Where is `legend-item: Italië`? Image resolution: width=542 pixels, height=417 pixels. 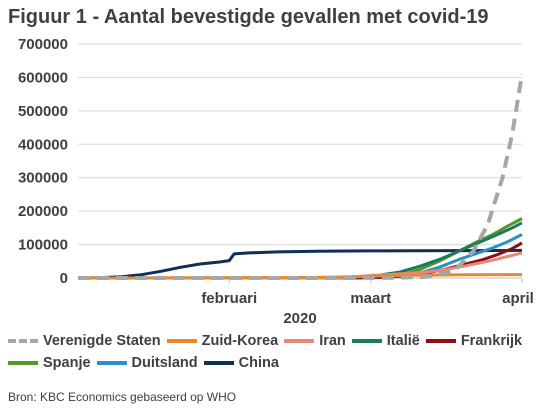 legend-item: Italië is located at coordinates (385, 341).